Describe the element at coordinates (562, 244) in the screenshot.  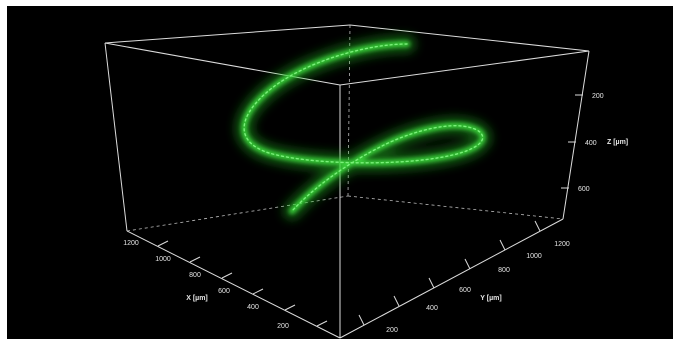
I see `y-tick-label: 1200` at that location.